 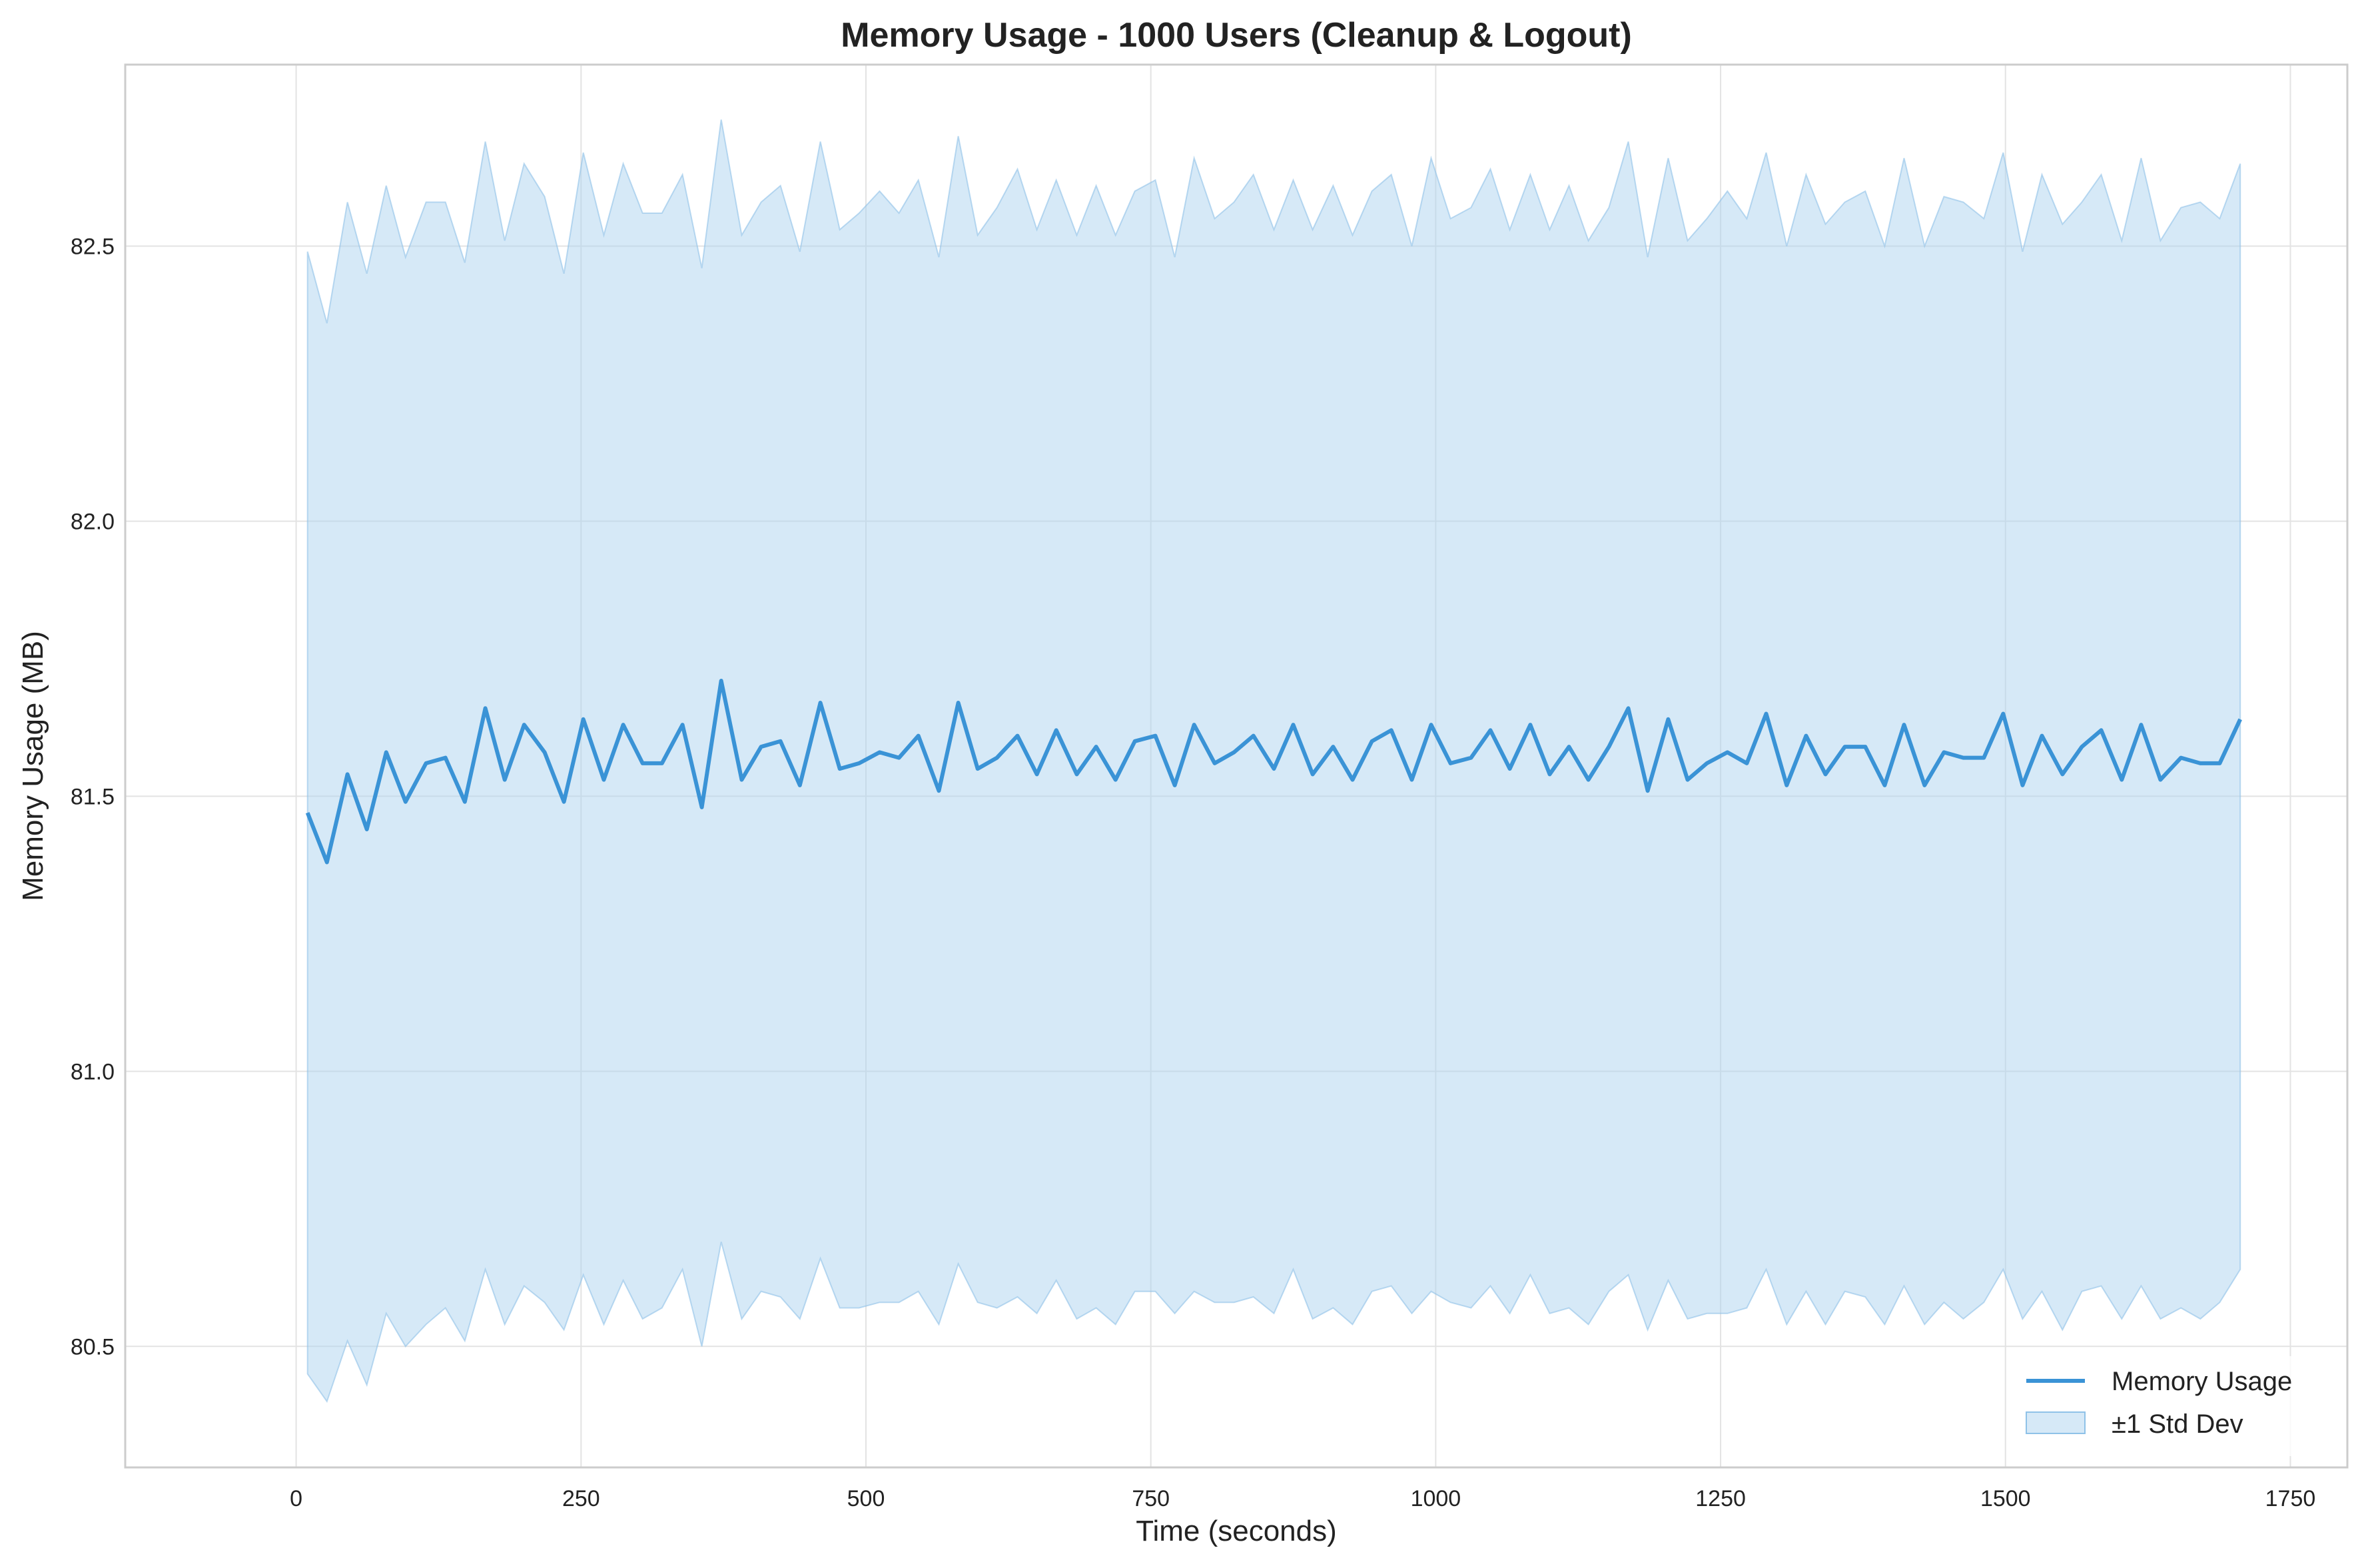 I want to click on y-tick-label-82.5: 82.5, so click(x=93, y=247).